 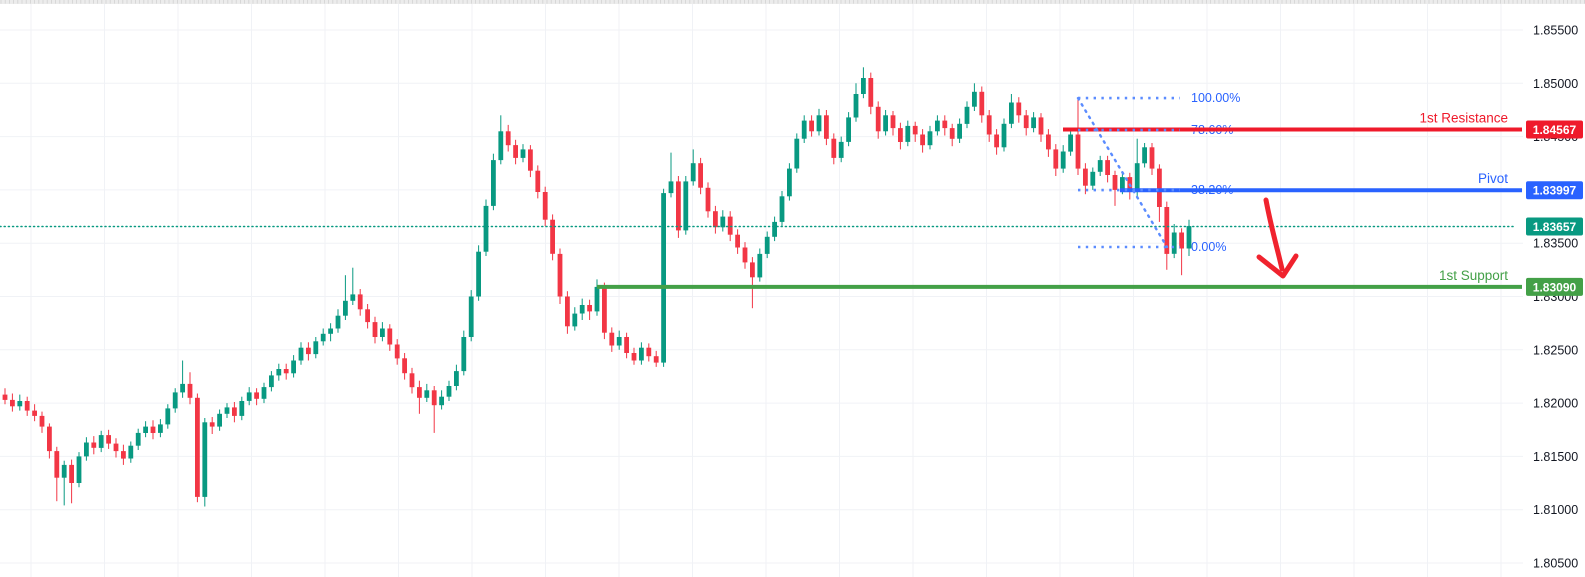 I want to click on price-badge-last-price: 1.83657, so click(x=1554, y=226).